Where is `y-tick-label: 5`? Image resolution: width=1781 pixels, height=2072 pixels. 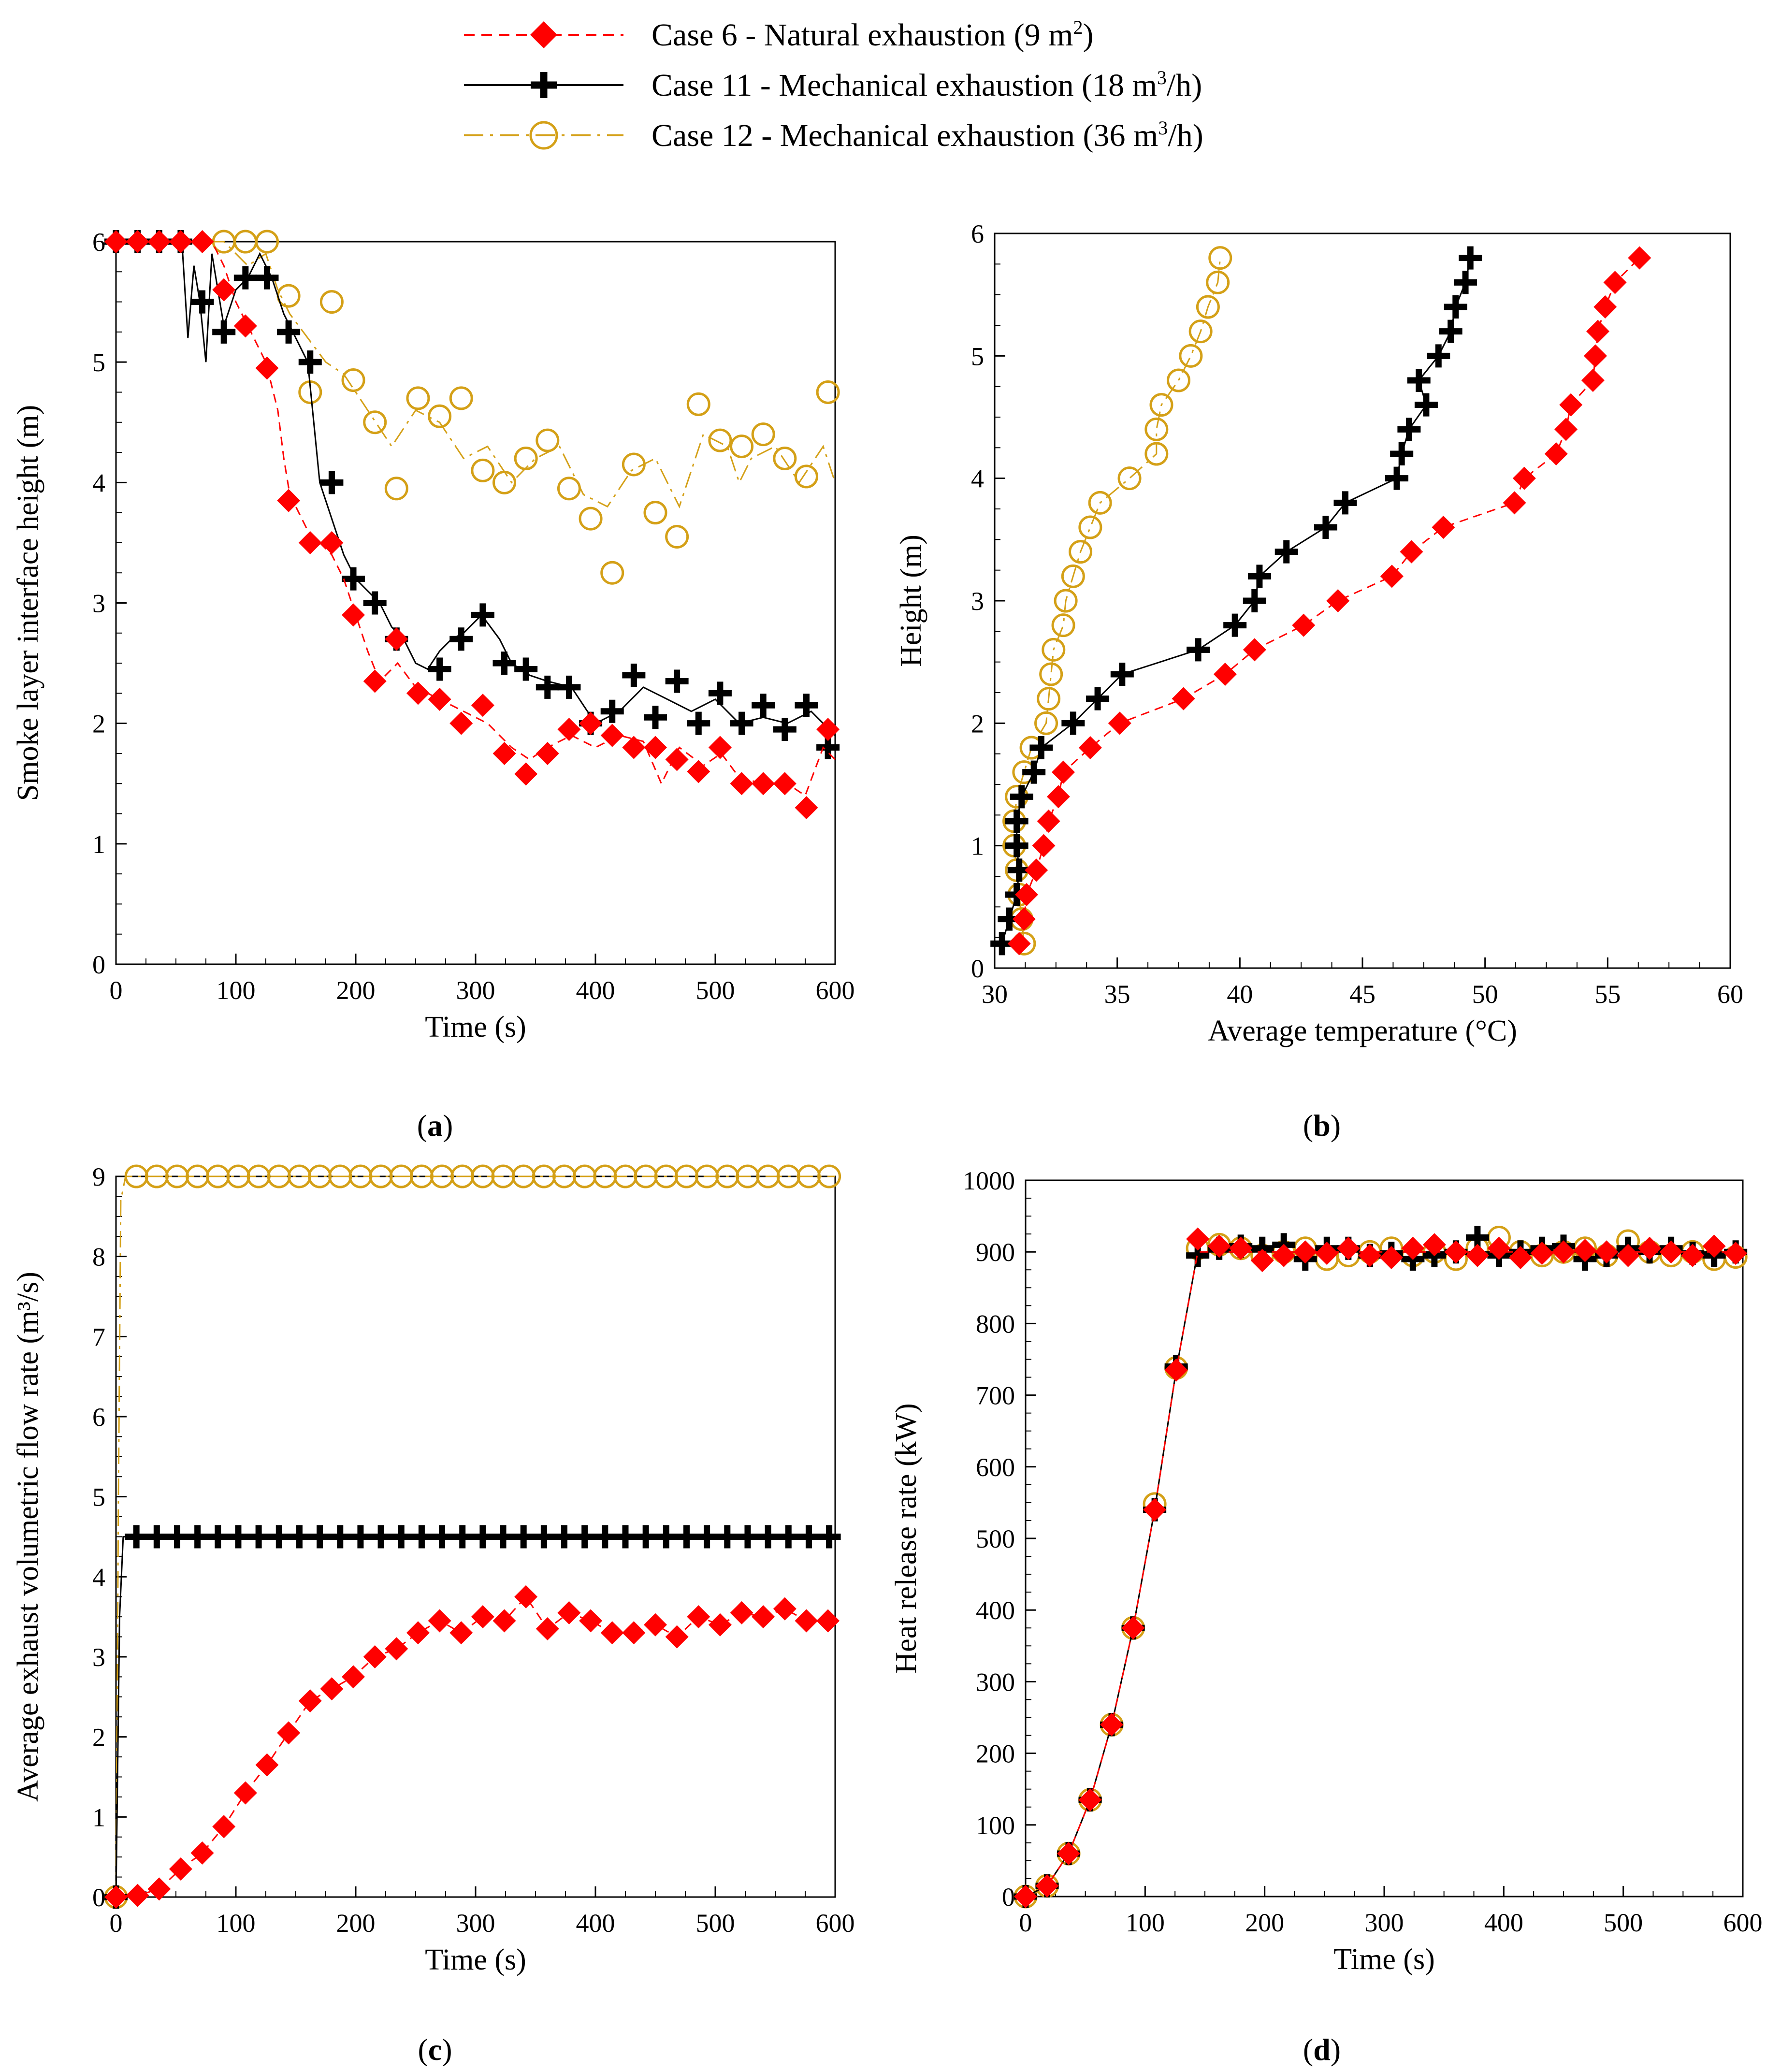 y-tick-label: 5 is located at coordinates (99, 1497).